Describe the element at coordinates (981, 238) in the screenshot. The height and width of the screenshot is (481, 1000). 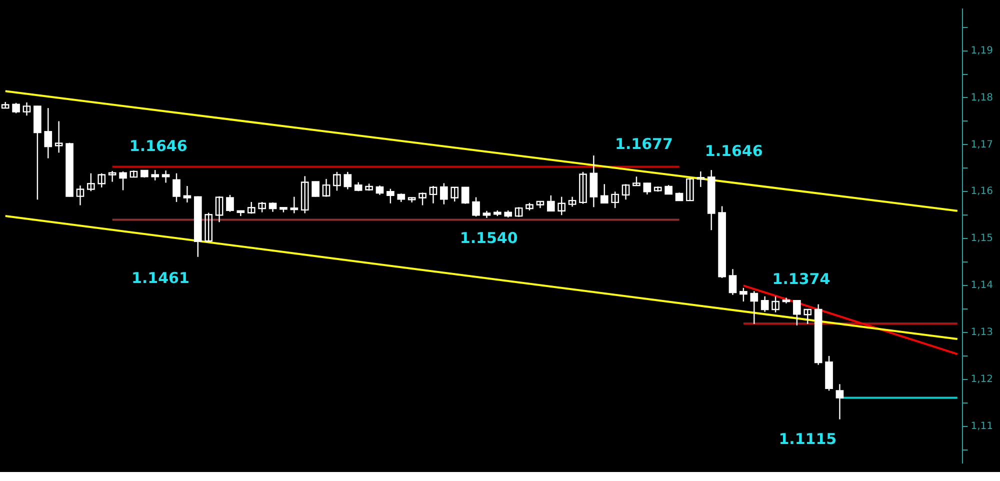
I see `y-tick-label: 1,15` at that location.